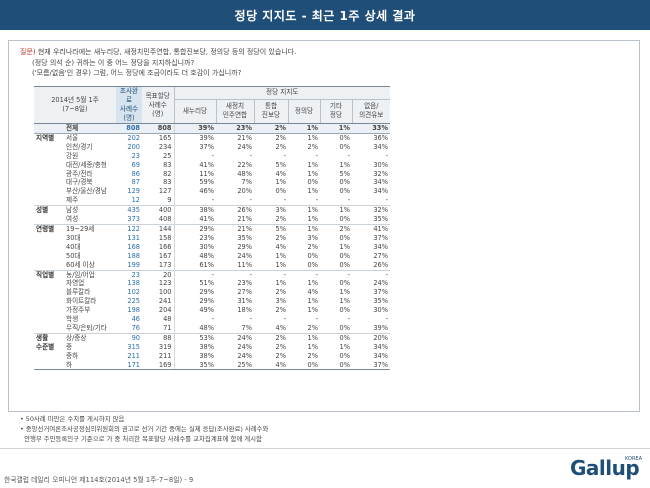 The width and height of the screenshot is (650, 488). I want to click on target-count-cell: 127, so click(165, 191).